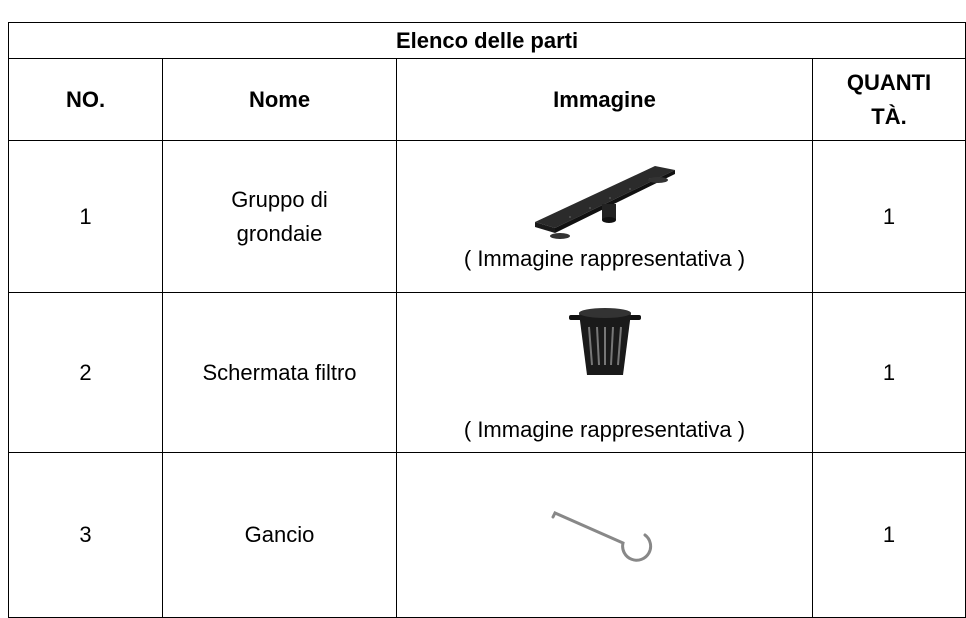  Describe the element at coordinates (85, 372) in the screenshot. I see `number-cell: 2` at that location.